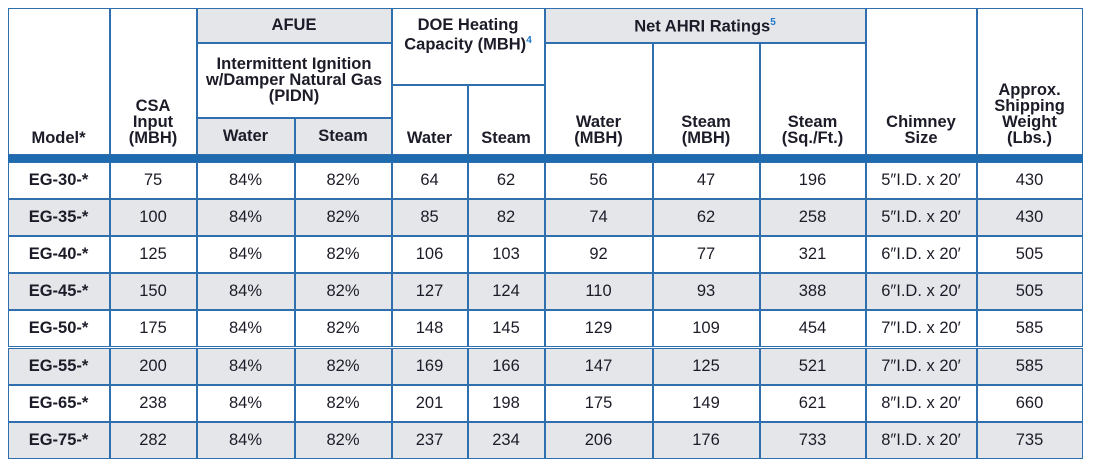 The height and width of the screenshot is (466, 1093). What do you see at coordinates (153, 292) in the screenshot?
I see `table-cell: 150` at bounding box center [153, 292].